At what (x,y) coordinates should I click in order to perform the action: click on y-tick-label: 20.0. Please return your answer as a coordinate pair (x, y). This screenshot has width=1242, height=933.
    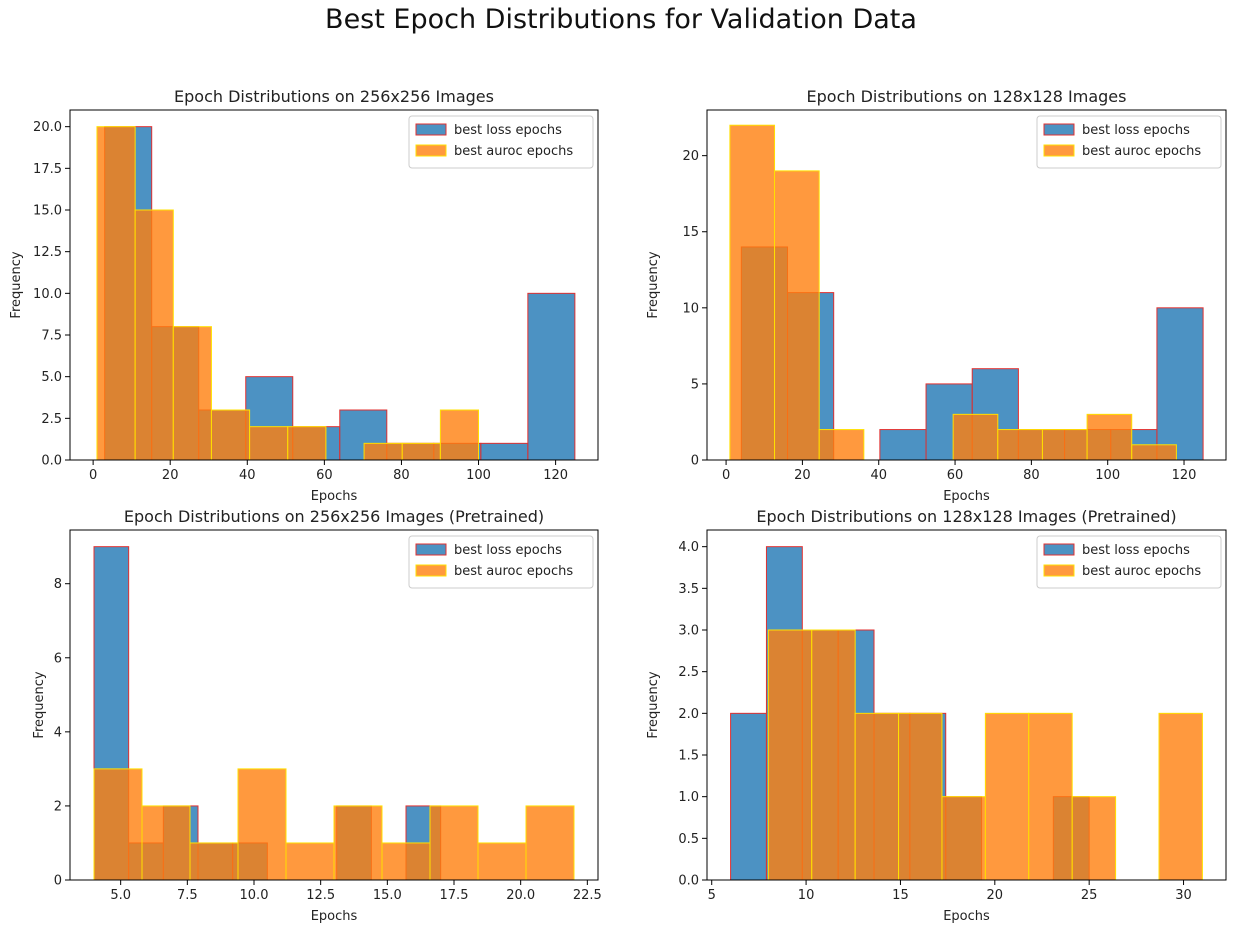
    Looking at the image, I should click on (47, 127).